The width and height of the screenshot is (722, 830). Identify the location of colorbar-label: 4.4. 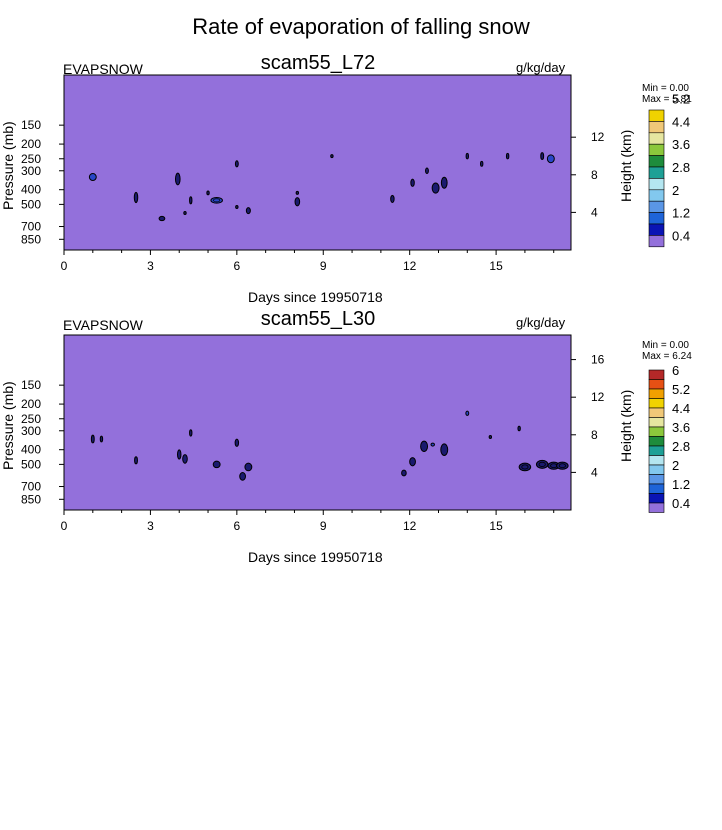
(681, 121).